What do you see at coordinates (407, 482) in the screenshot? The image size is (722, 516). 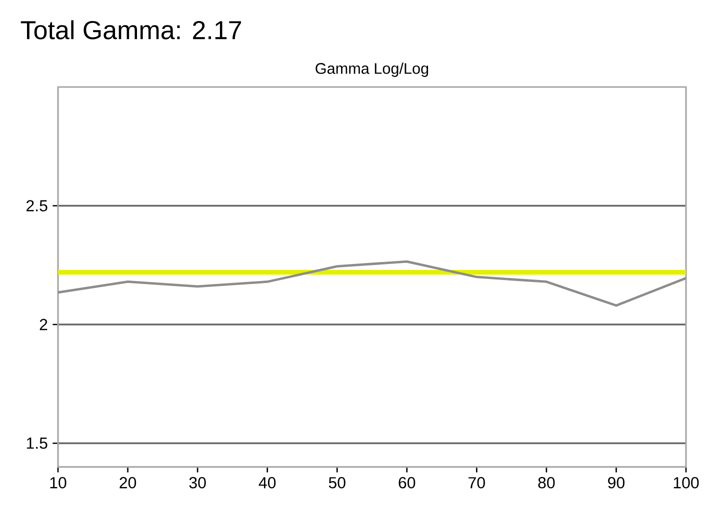 I see `x-tick-label: 60` at bounding box center [407, 482].